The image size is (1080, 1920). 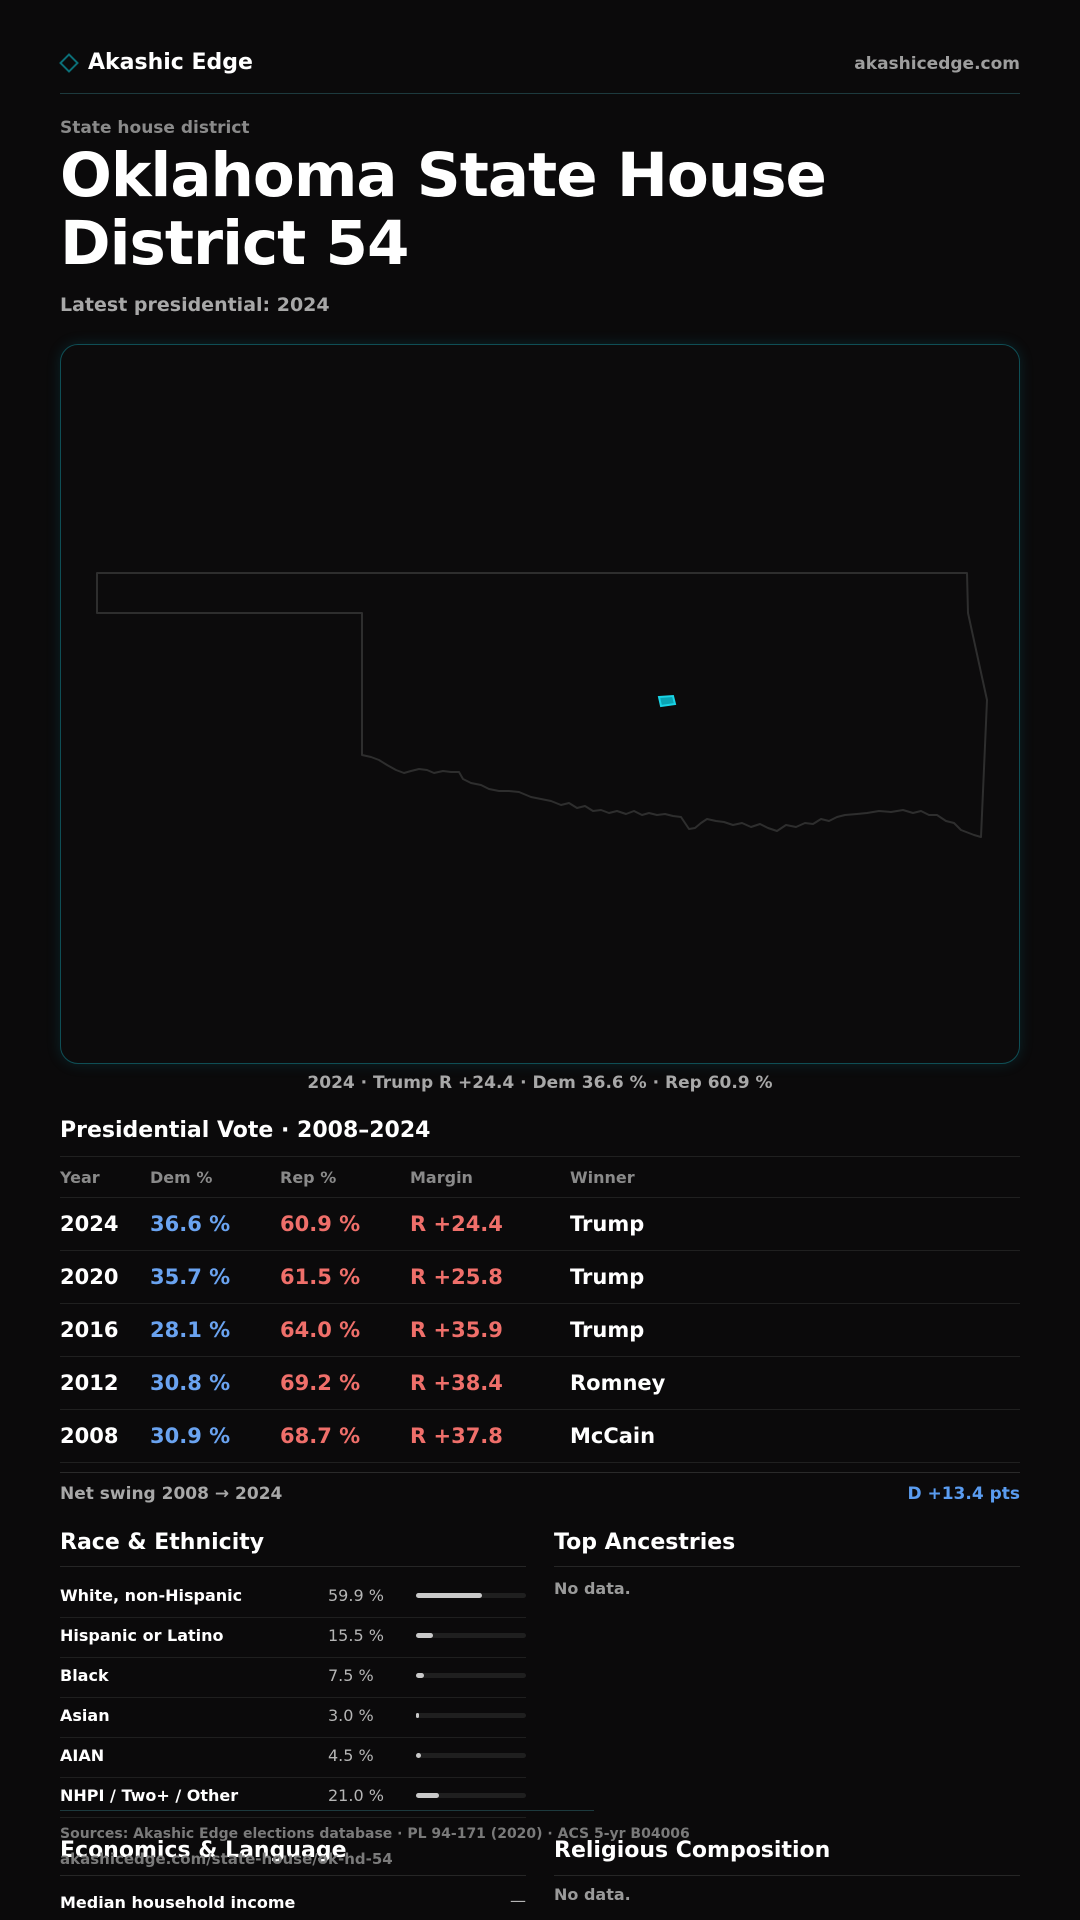 I want to click on site-domain-link: akashicedge.com, so click(x=937, y=64).